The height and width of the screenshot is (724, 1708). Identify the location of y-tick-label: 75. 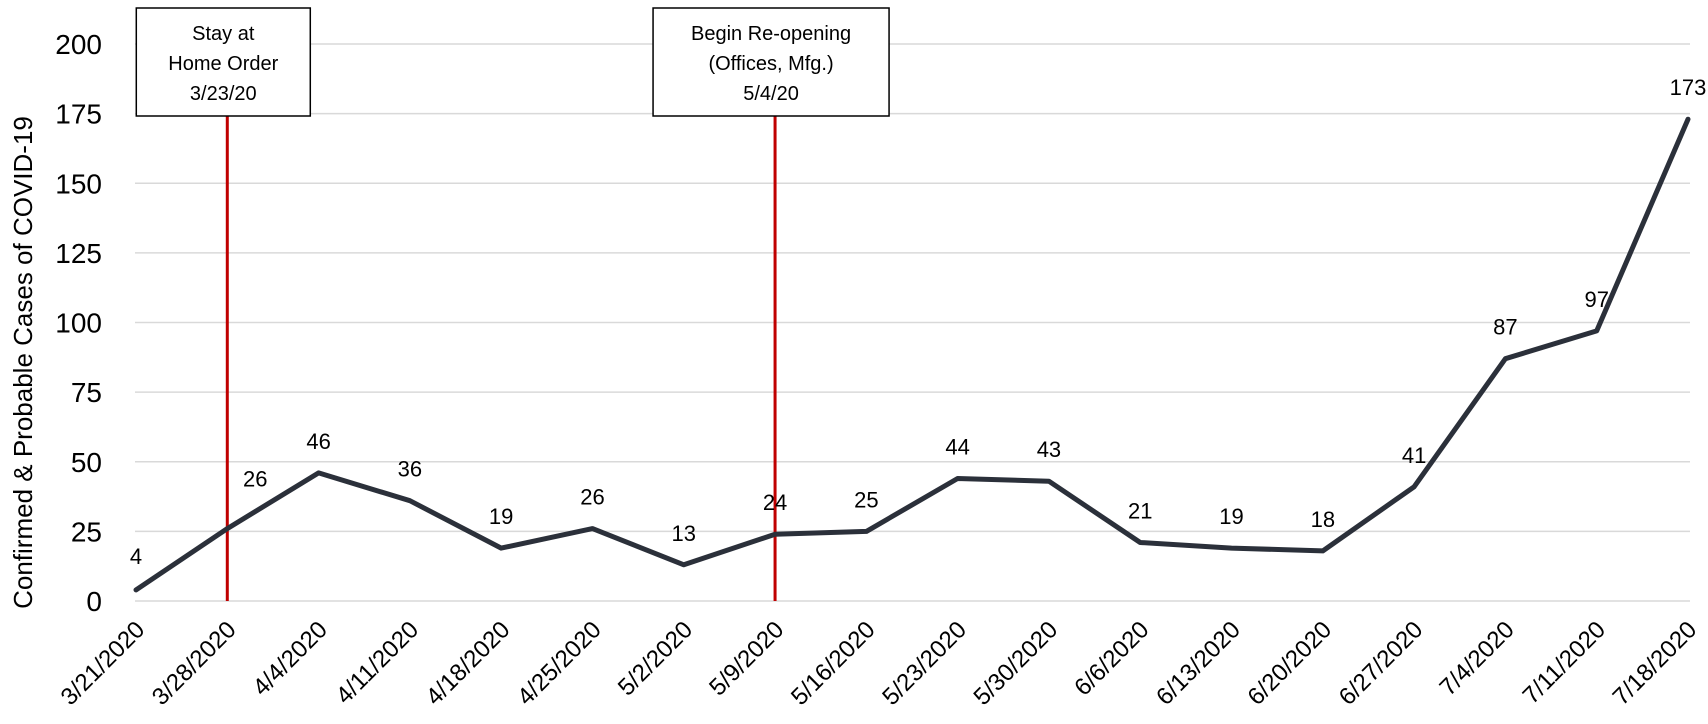
(86, 392).